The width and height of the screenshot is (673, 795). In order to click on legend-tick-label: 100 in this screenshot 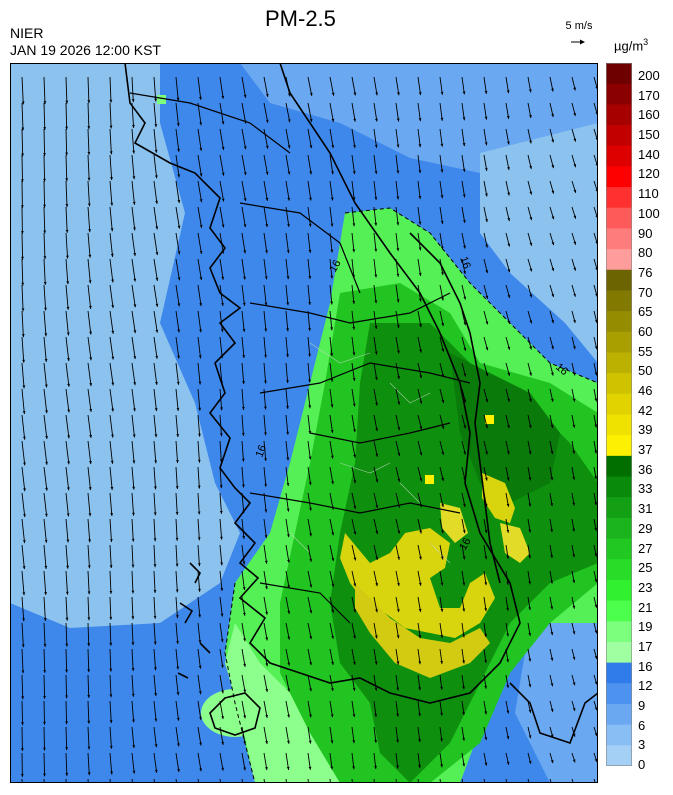, I will do `click(649, 213)`.